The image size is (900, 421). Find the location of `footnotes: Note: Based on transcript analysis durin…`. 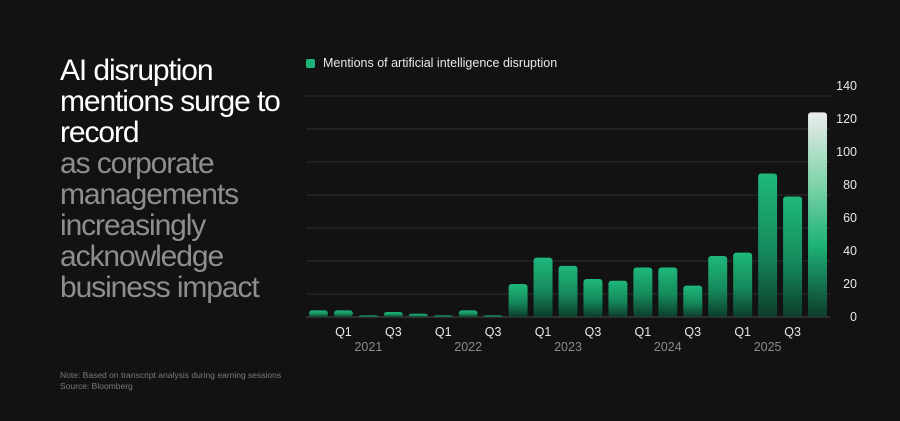

footnotes: Note: Based on transcript analysis durin… is located at coordinates (170, 381).